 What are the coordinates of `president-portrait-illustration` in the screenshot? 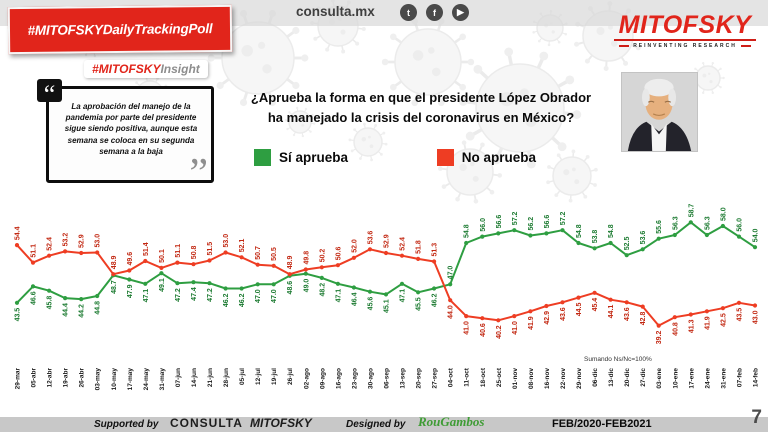 It's located at (659, 112).